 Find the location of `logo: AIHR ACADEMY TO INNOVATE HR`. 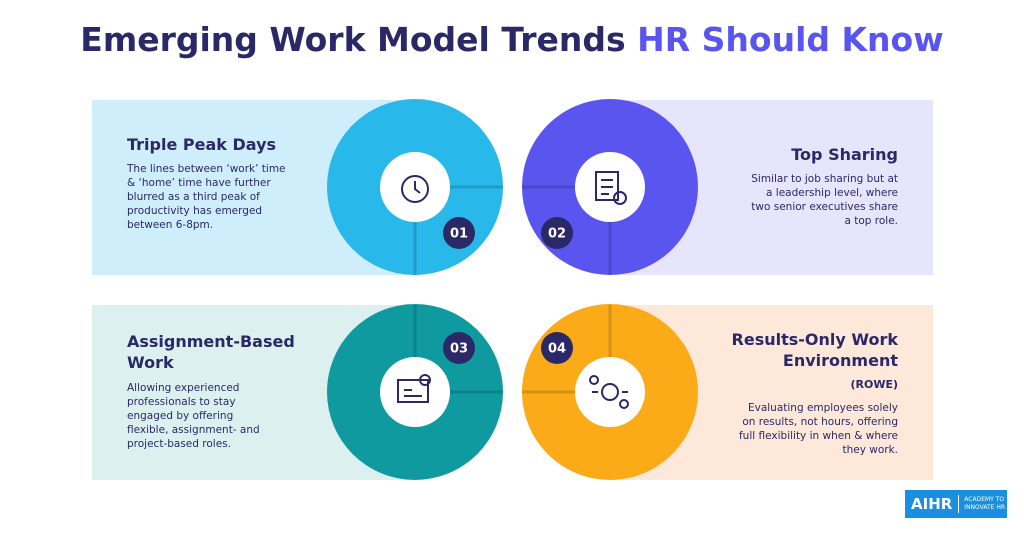

logo: AIHR ACADEMY TO INNOVATE HR is located at coordinates (956, 504).